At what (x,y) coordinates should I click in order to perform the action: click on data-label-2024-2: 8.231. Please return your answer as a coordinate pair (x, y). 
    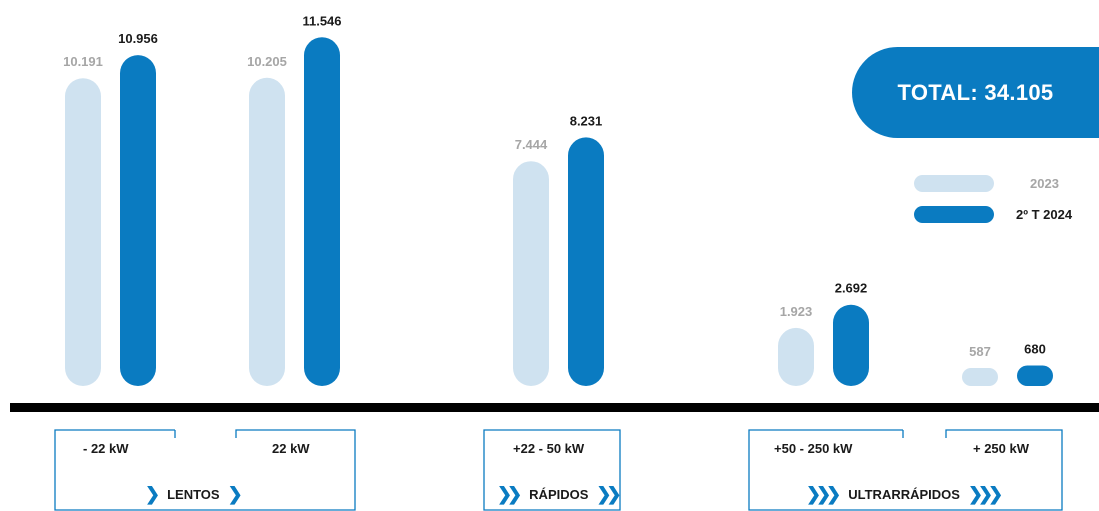
    Looking at the image, I should click on (586, 120).